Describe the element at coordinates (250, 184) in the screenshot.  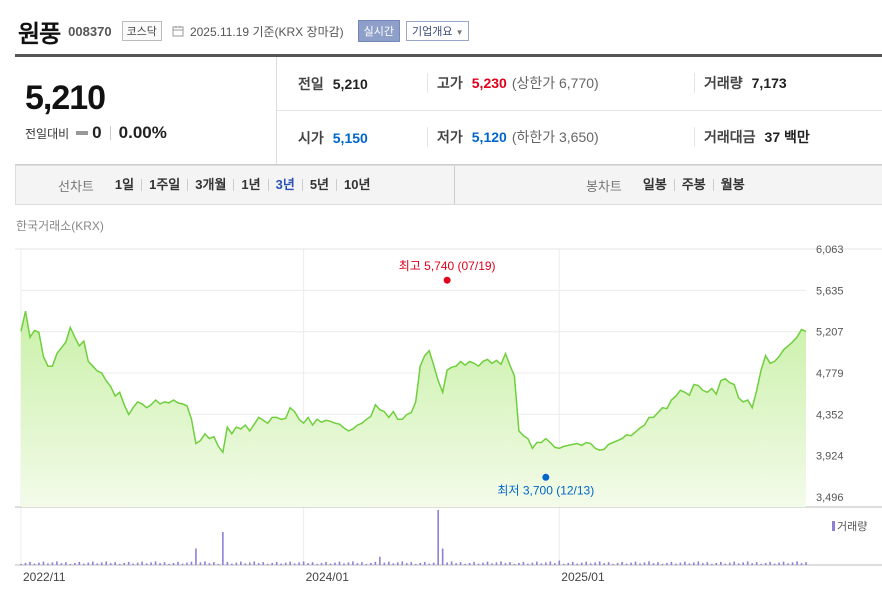
I see `period-tab: 1년` at that location.